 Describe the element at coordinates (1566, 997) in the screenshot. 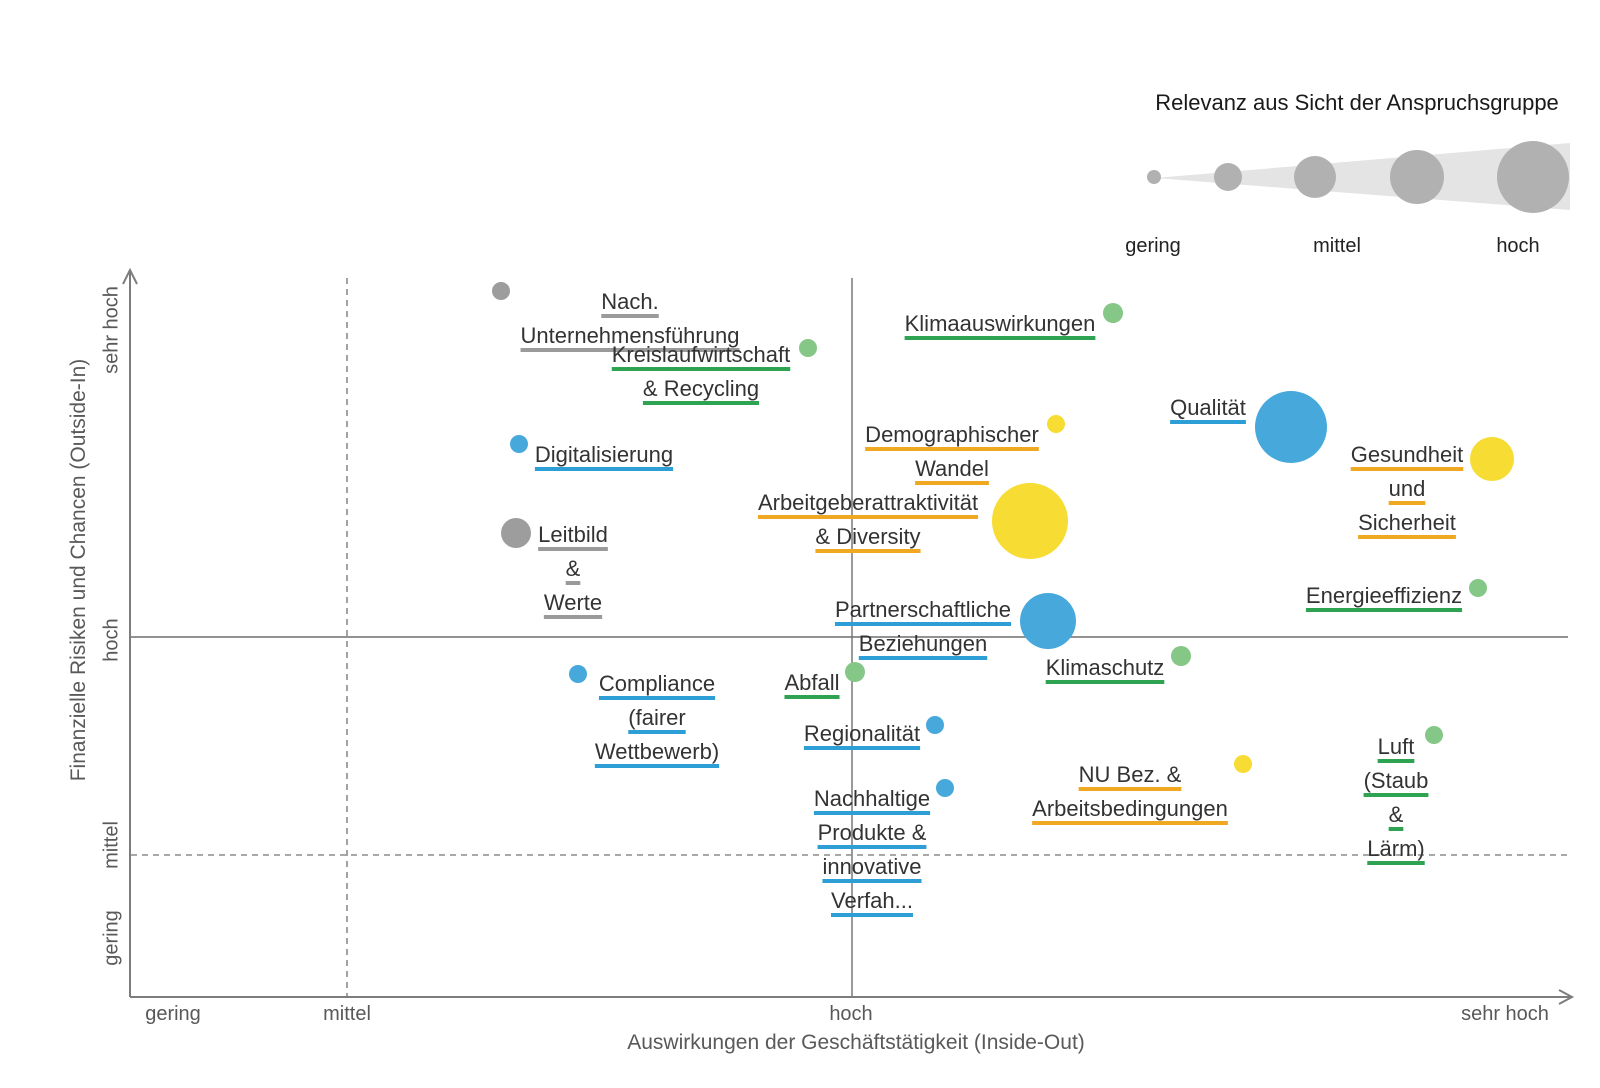

I see `x-axis-arrow-icon` at that location.